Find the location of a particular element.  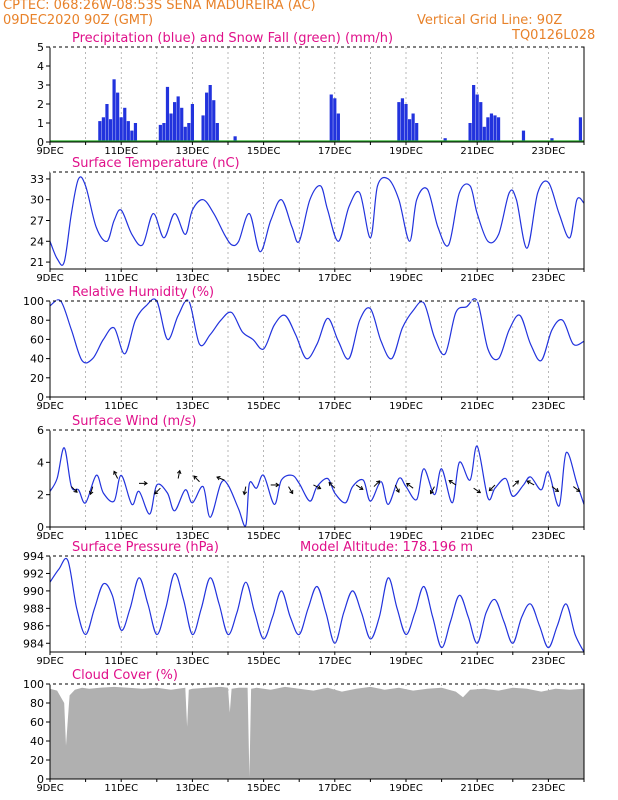

series-line-wind is located at coordinates (317, 486).